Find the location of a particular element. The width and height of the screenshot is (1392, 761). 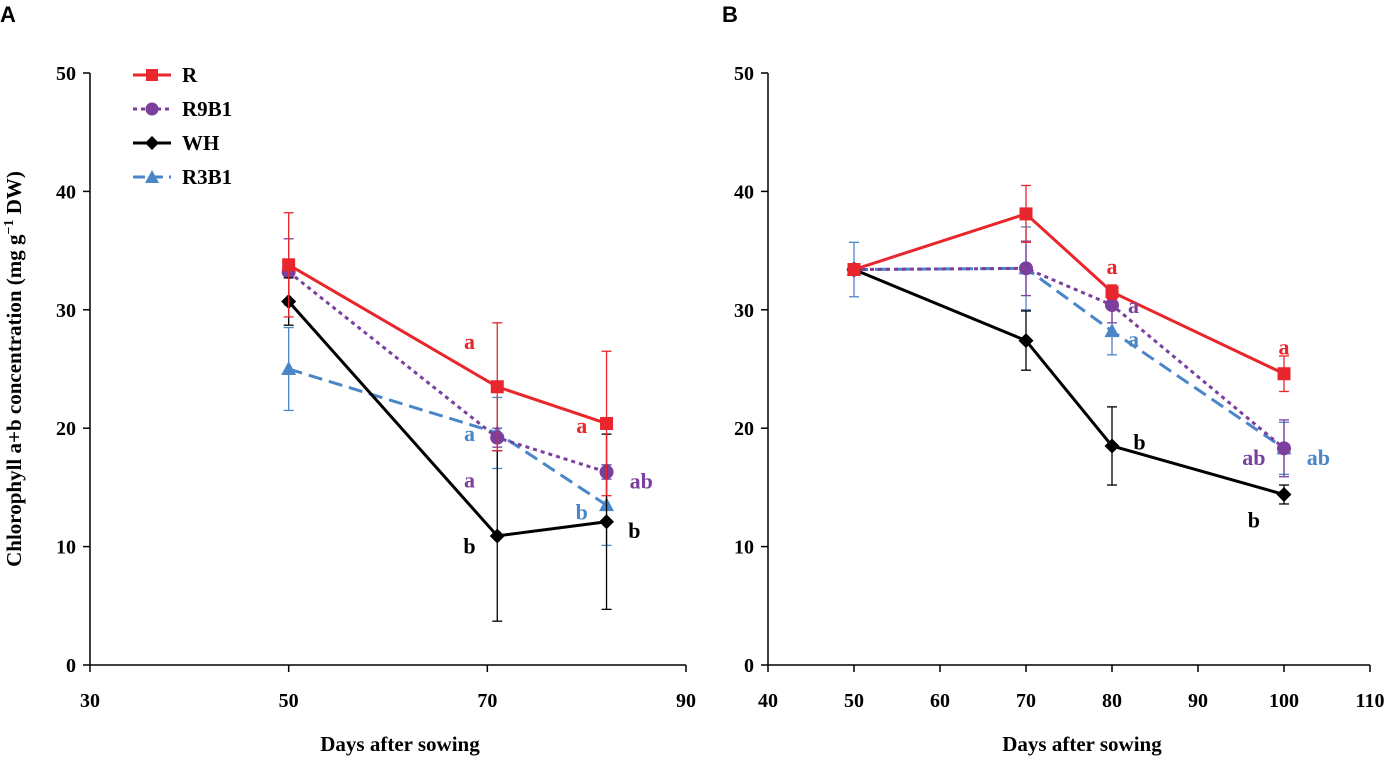

y-title-superscript: −1 is located at coordinates (9, 227).